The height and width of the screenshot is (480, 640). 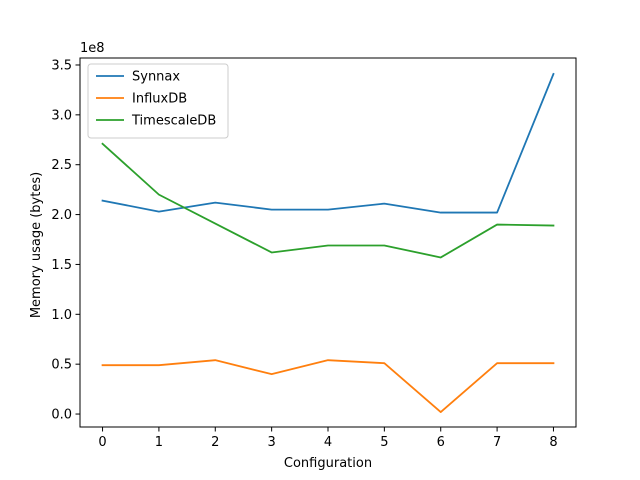 What do you see at coordinates (553, 442) in the screenshot?
I see `x-tick-label: 8` at bounding box center [553, 442].